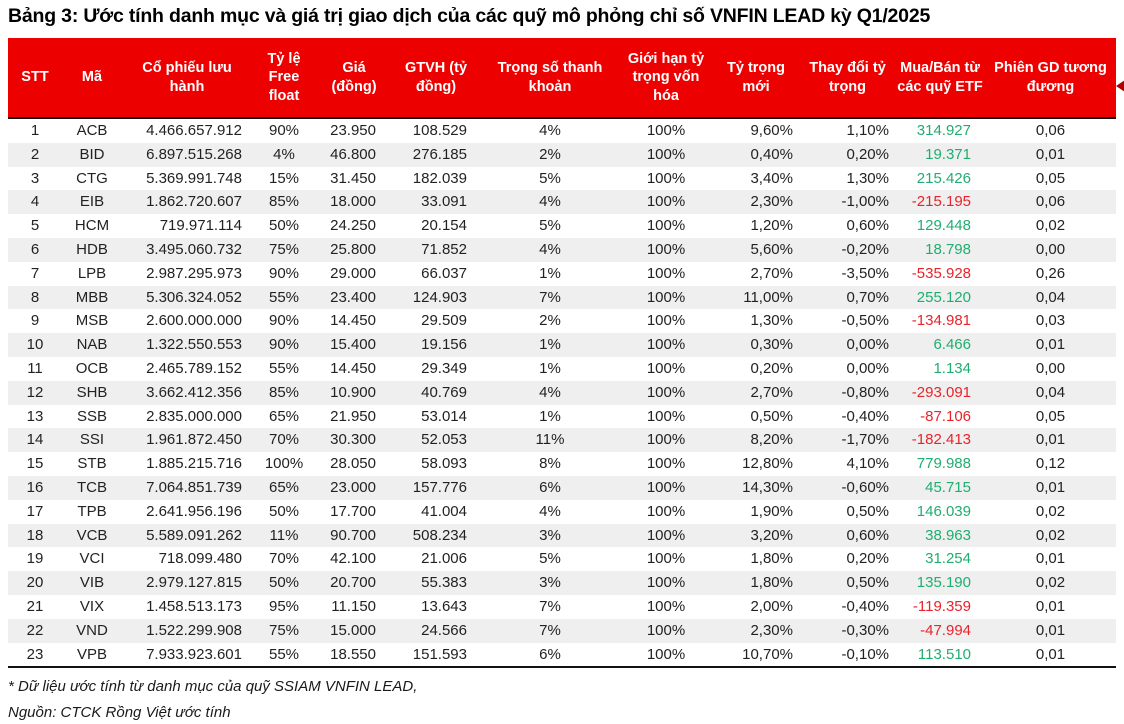  Describe the element at coordinates (771, 606) in the screenshot. I see `cell-ty_trong_moi: 2,00%` at that location.